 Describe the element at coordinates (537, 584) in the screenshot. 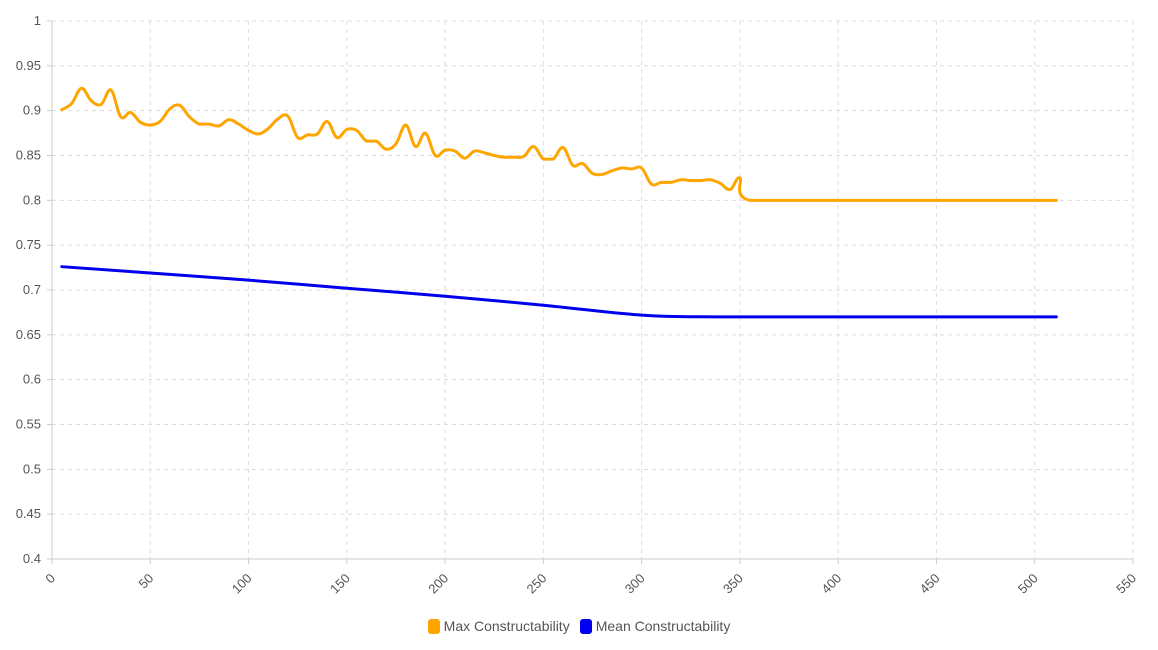

I see `x-tick-label: 250` at that location.